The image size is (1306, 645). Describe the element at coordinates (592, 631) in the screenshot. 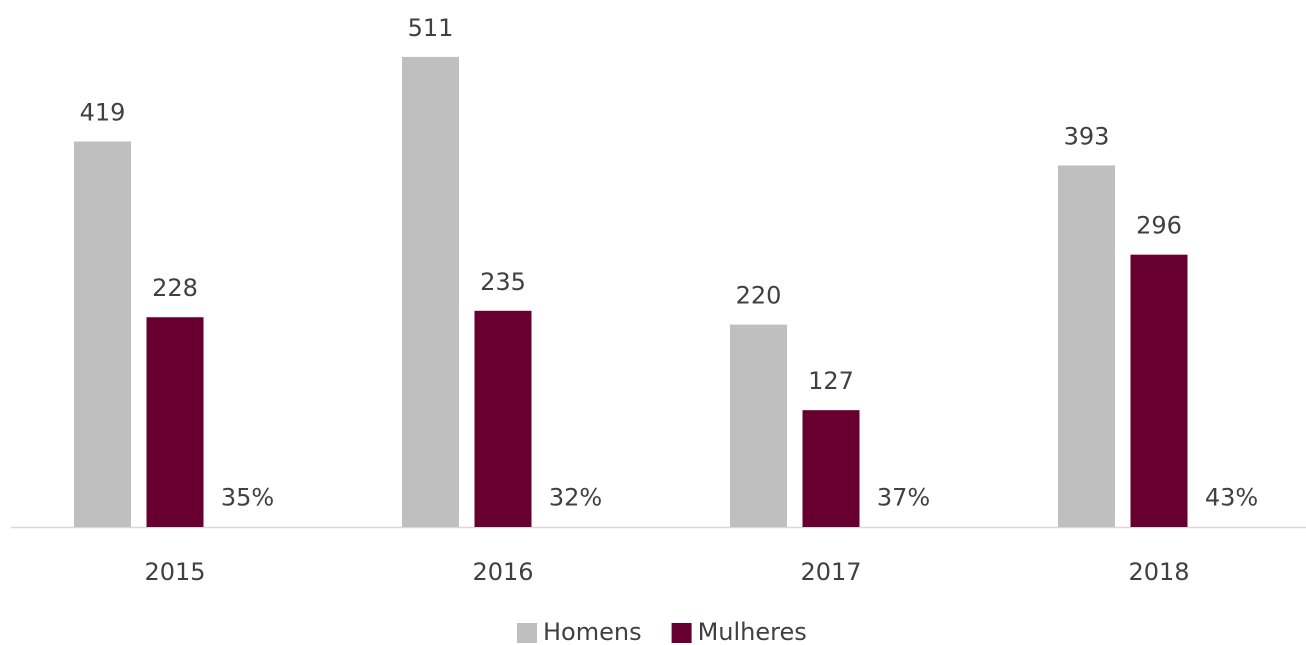

I see `legend-label: Homens` at that location.